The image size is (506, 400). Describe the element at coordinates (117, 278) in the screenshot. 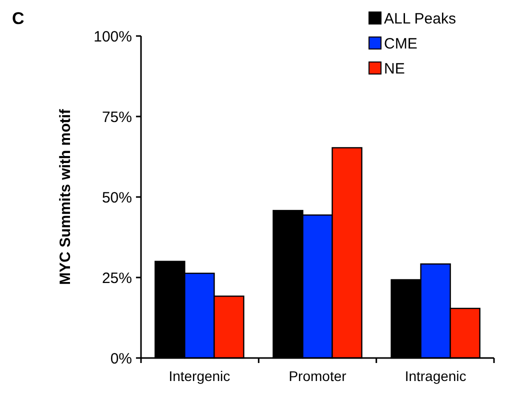

I see `y-tick-label: 25%` at that location.